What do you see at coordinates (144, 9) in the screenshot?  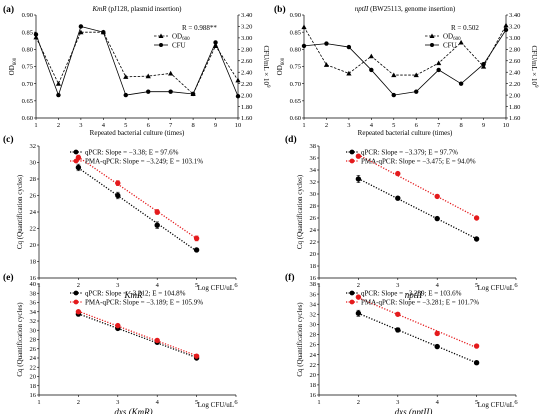 I see `panel-title-rest: (pJ128, plasmid insertion)` at bounding box center [144, 9].